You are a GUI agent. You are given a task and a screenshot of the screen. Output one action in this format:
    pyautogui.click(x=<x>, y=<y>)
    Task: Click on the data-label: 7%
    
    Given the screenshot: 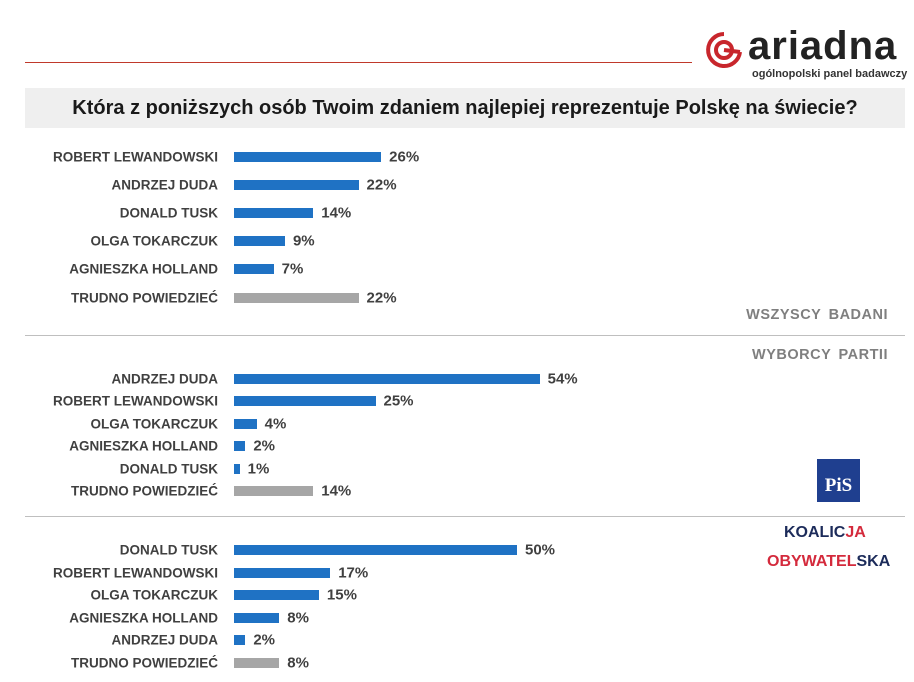 What is the action you would take?
    pyautogui.click(x=292, y=269)
    